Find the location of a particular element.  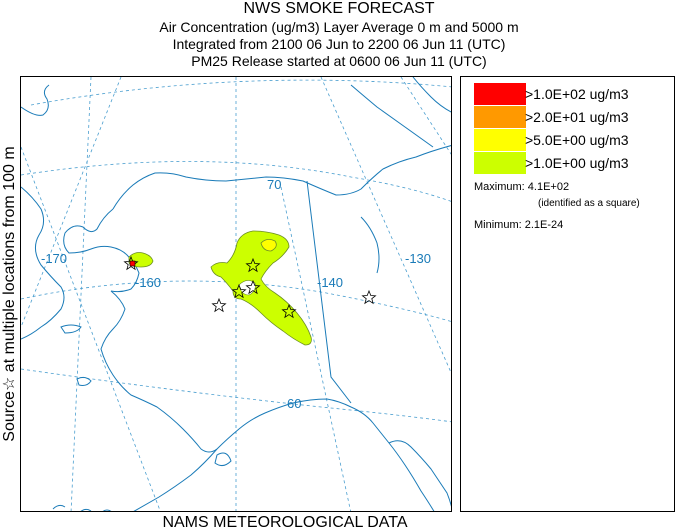

label-lon-140: -140 is located at coordinates (330, 282).